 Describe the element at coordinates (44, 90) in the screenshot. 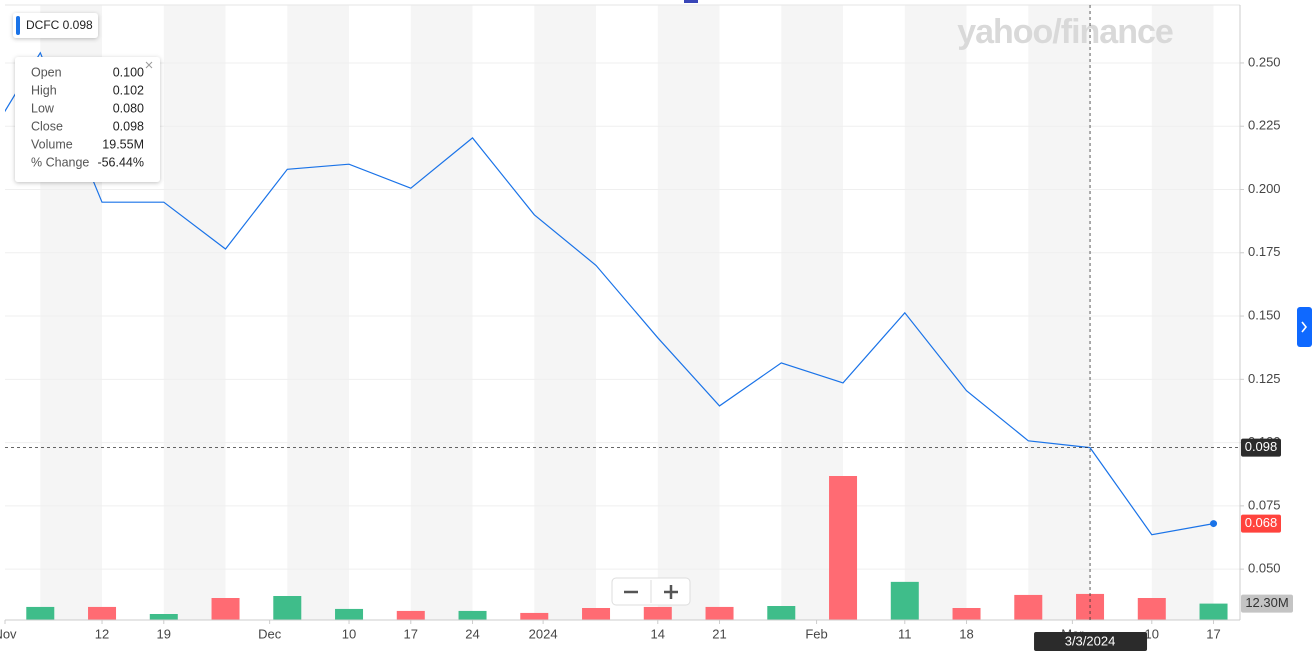

I see `tooltip-label: High` at that location.